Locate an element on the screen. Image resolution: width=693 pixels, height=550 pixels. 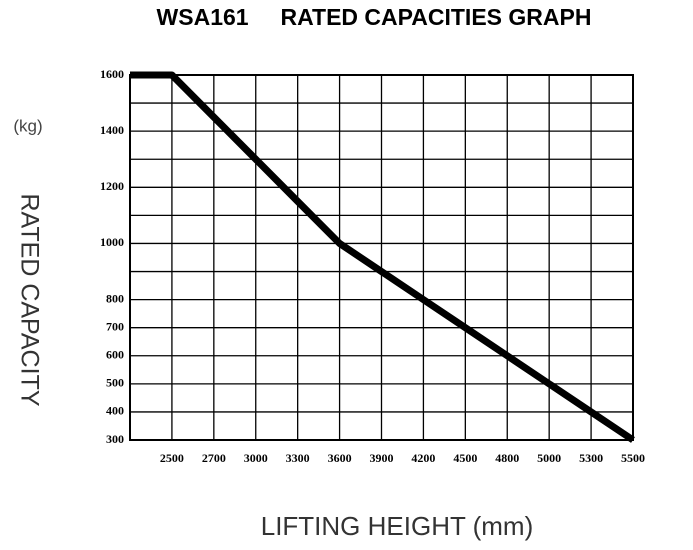
chart-title: WSA161 RATED CAPACITIES GRAPH is located at coordinates (374, 17).